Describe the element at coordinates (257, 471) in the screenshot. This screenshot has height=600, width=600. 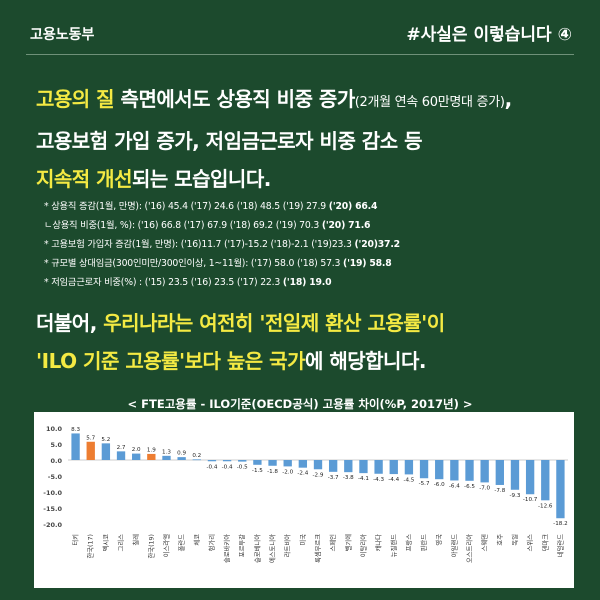
I see `data-label: -1.5` at that location.